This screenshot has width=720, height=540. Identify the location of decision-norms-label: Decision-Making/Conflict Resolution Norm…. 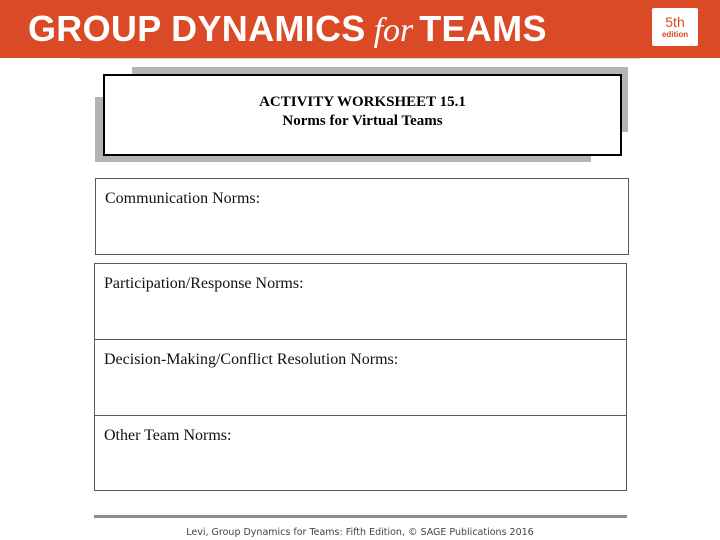
(251, 359).